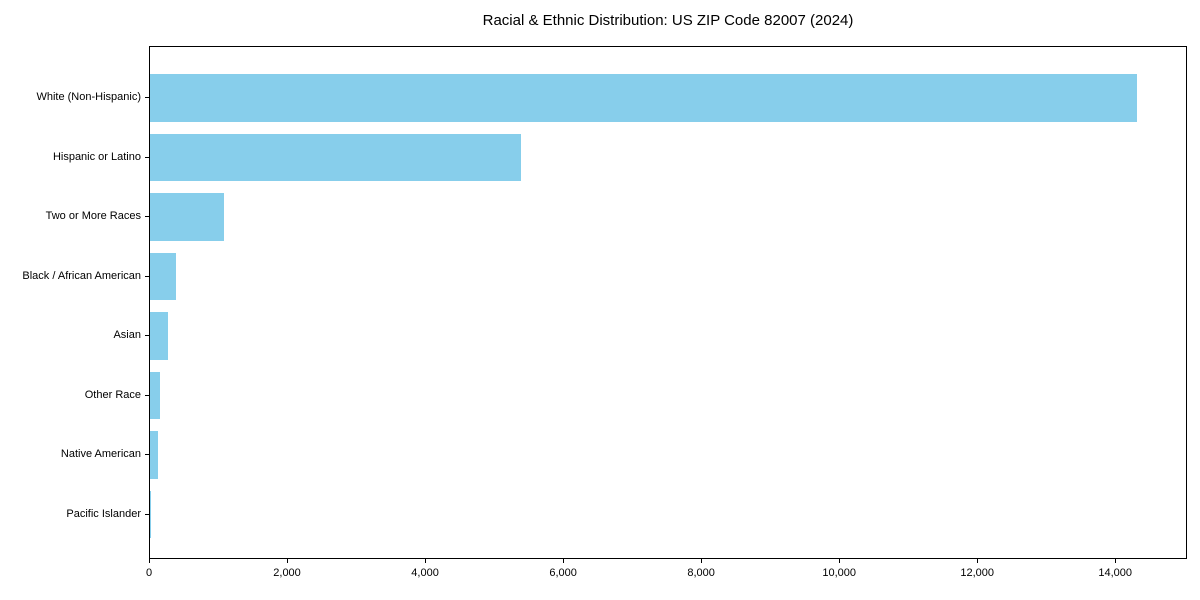 This screenshot has height=600, width=1200. What do you see at coordinates (127, 335) in the screenshot?
I see `y-tick-label: Asian` at bounding box center [127, 335].